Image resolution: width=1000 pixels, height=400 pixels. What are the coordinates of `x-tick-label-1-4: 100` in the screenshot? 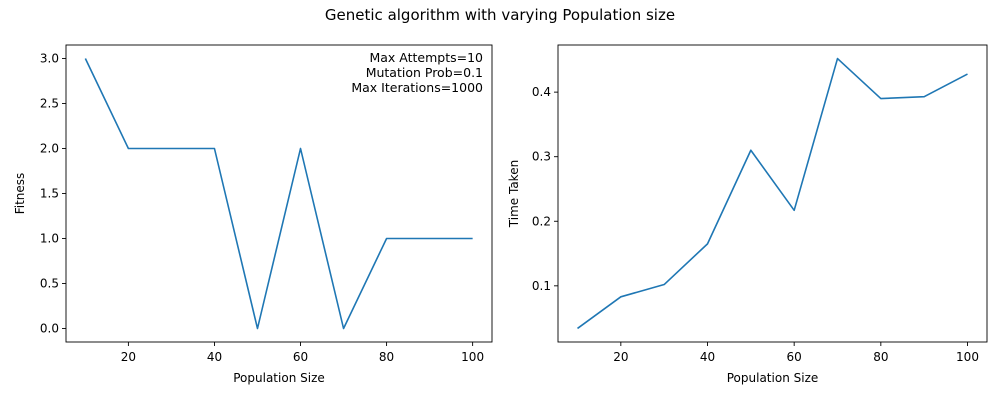 It's located at (967, 357).